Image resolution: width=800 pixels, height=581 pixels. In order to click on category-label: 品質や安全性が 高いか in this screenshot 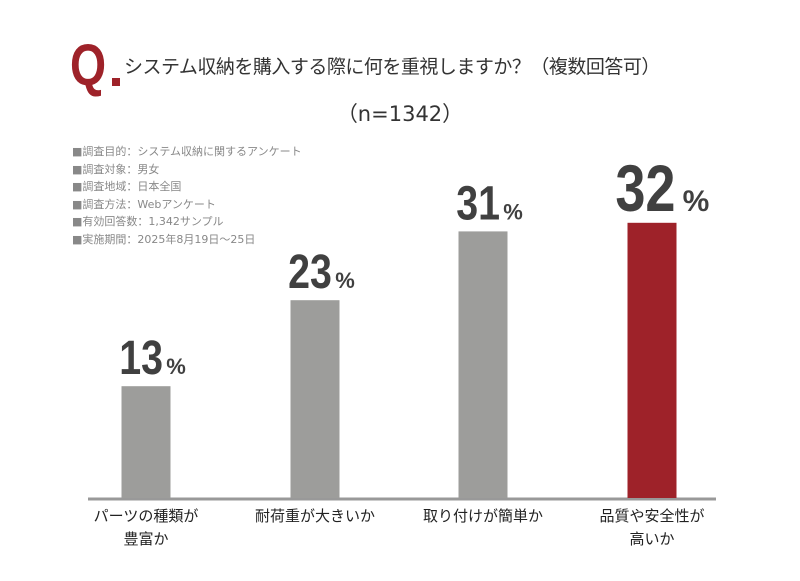, I will do `click(652, 528)`.